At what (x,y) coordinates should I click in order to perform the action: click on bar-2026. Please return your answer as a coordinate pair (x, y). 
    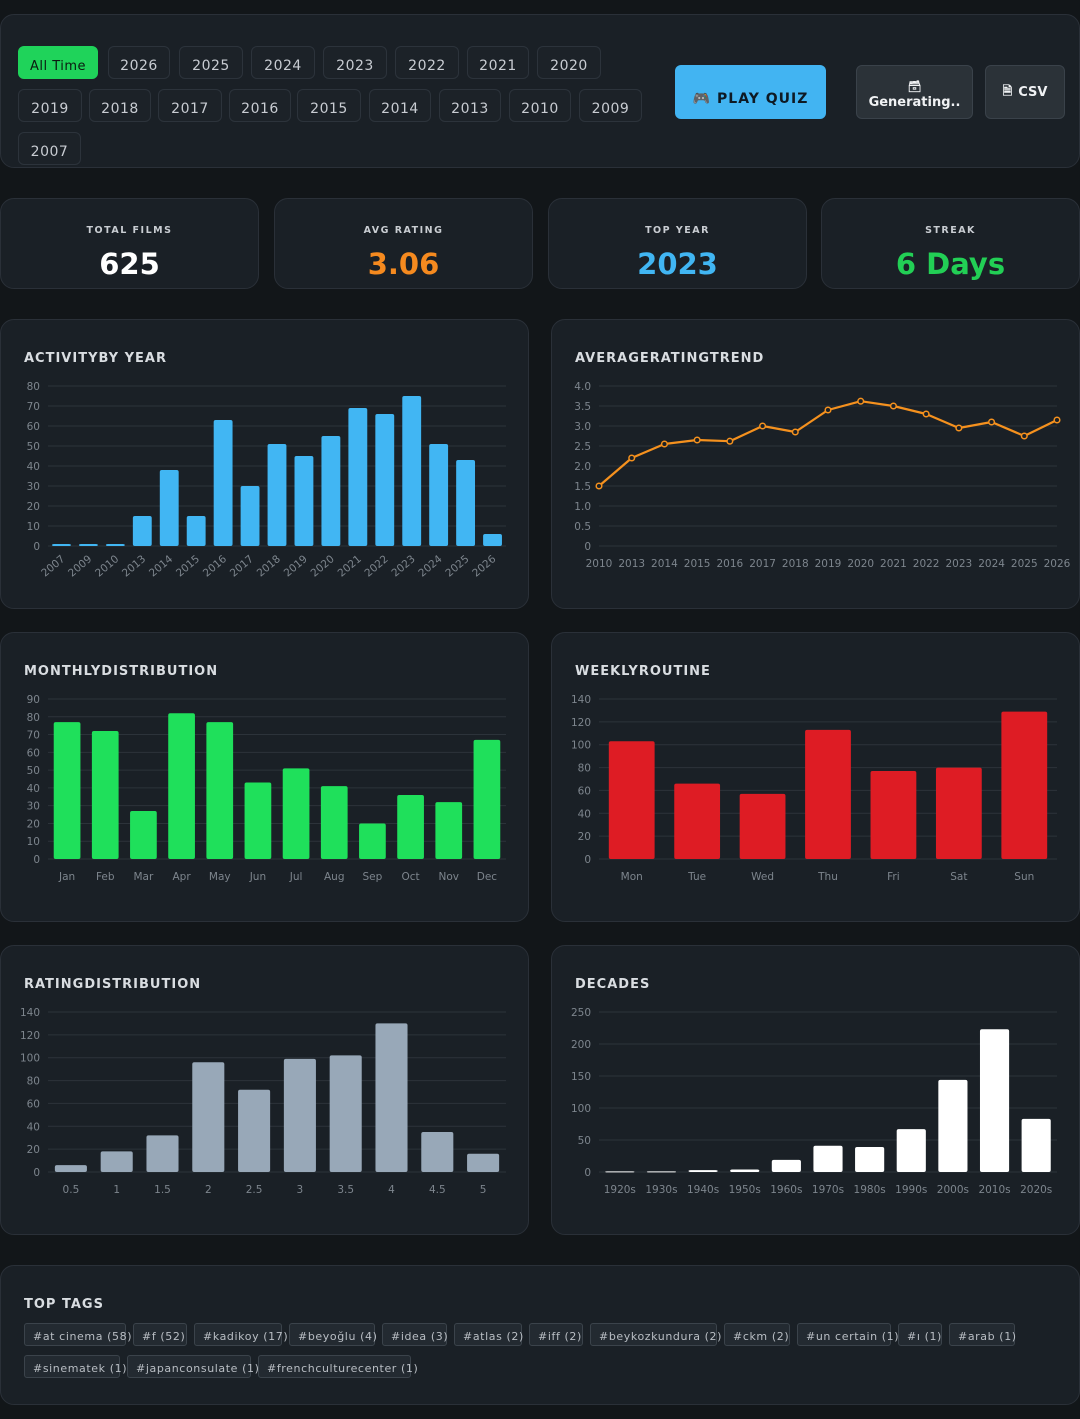
    Looking at the image, I should click on (492, 540).